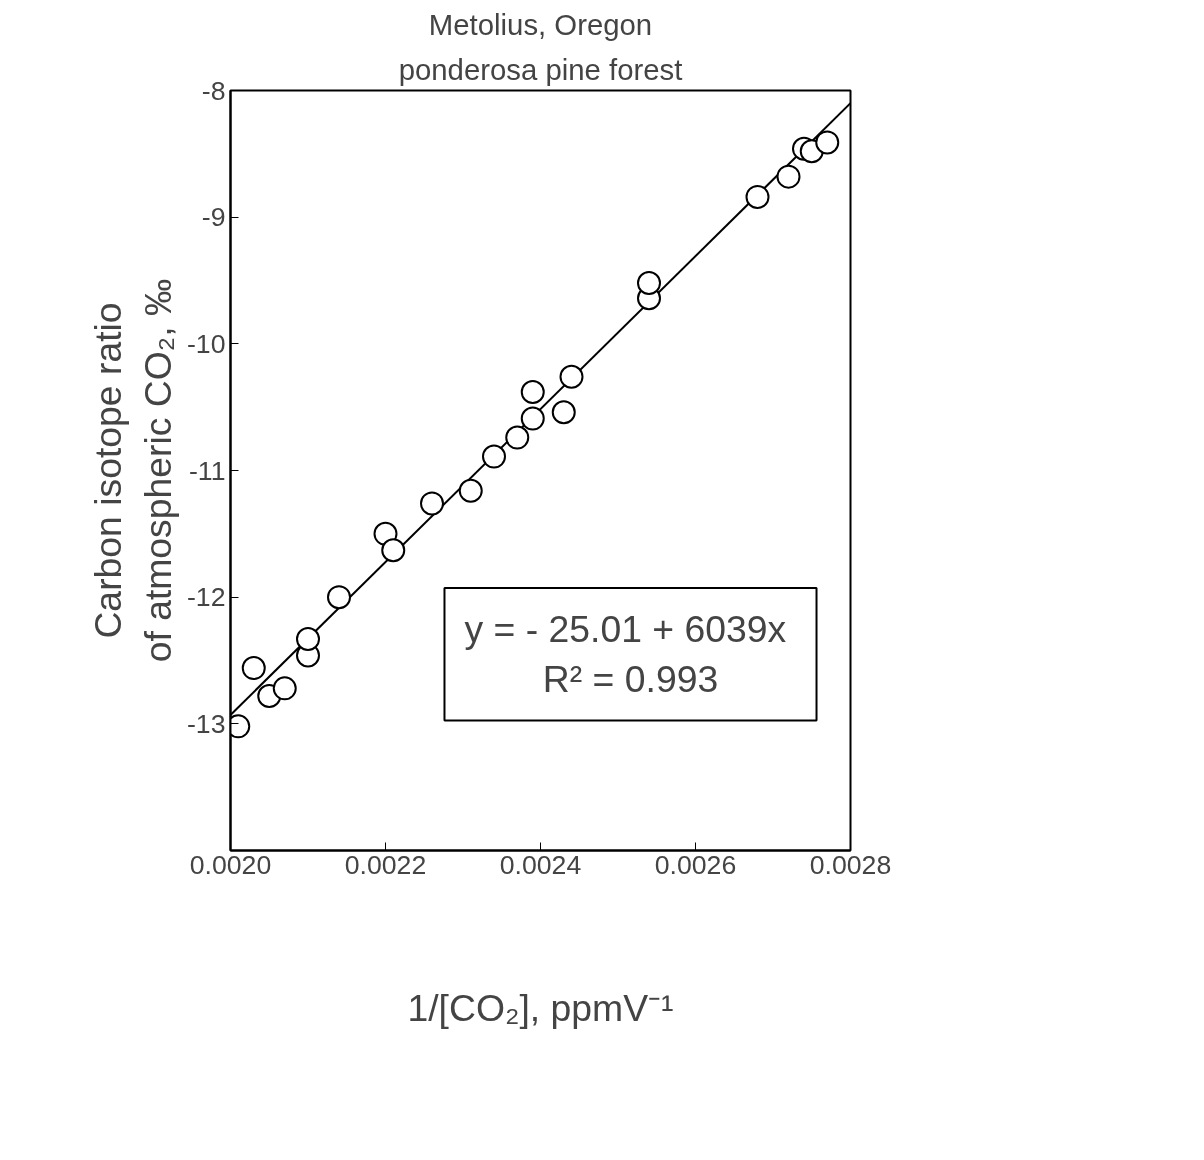  Describe the element at coordinates (850, 864) in the screenshot. I see `x-tick-label: 0.0028` at that location.